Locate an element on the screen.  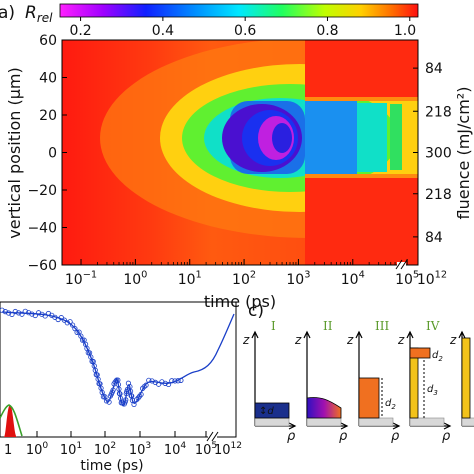
x-tick-label: 10⁴ is located at coordinates (353, 279).